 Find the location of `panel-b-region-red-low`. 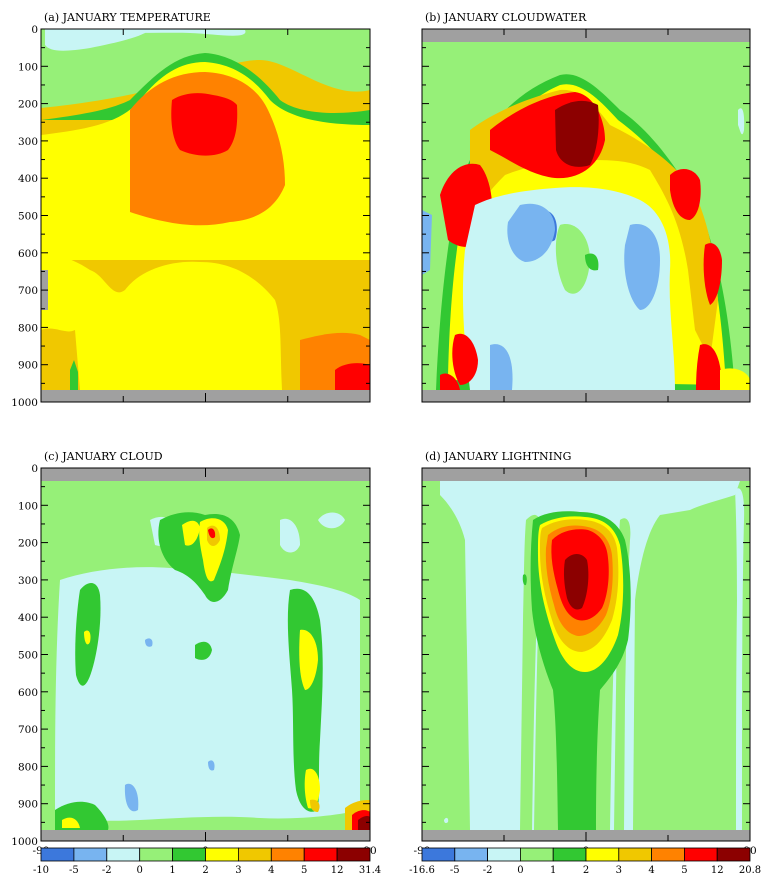

panel-b-region-red-low is located at coordinates (450, 381).